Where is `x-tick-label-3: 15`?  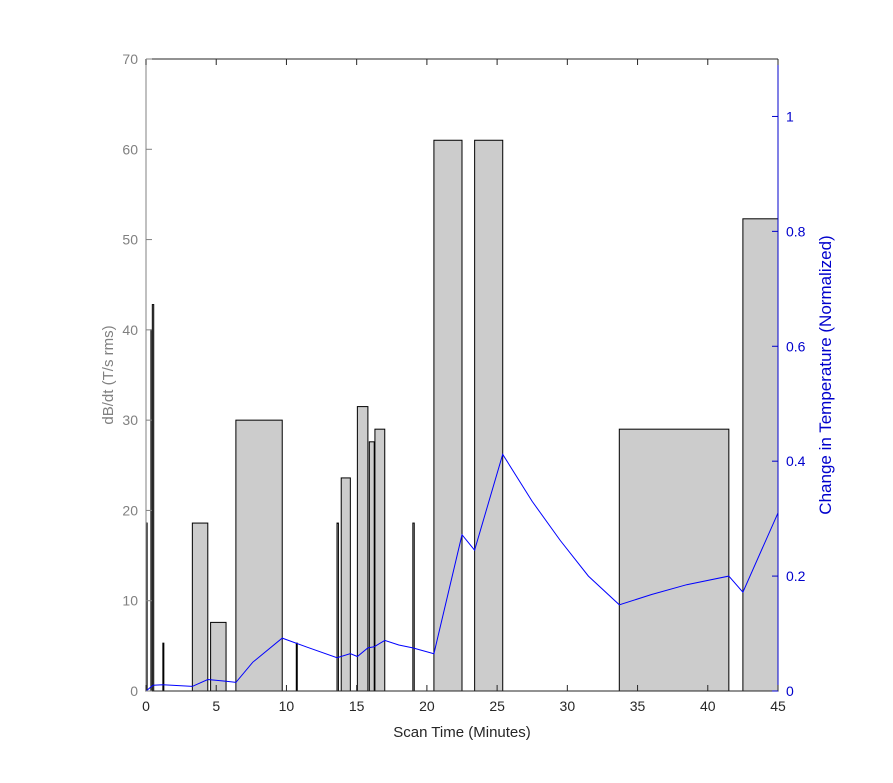 x-tick-label-3: 15 is located at coordinates (357, 706).